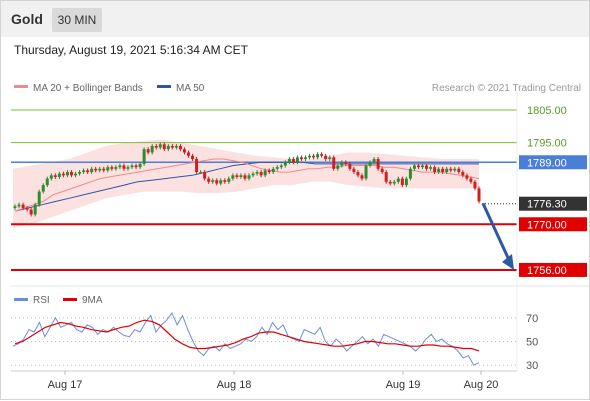 The height and width of the screenshot is (401, 590). I want to click on forecast-arrow-shaft, so click(496, 231).